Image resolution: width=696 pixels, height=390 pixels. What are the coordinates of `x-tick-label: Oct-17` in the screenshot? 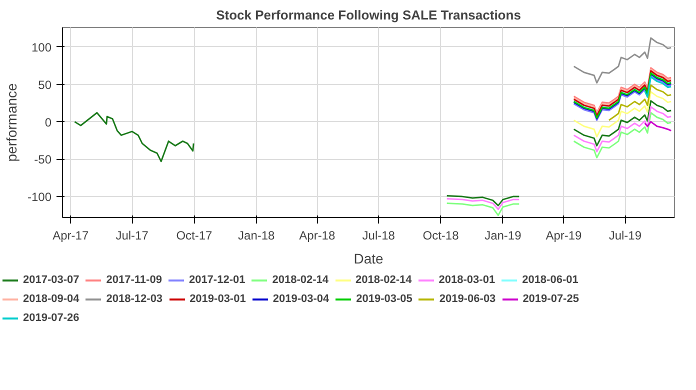 It's located at (194, 235).